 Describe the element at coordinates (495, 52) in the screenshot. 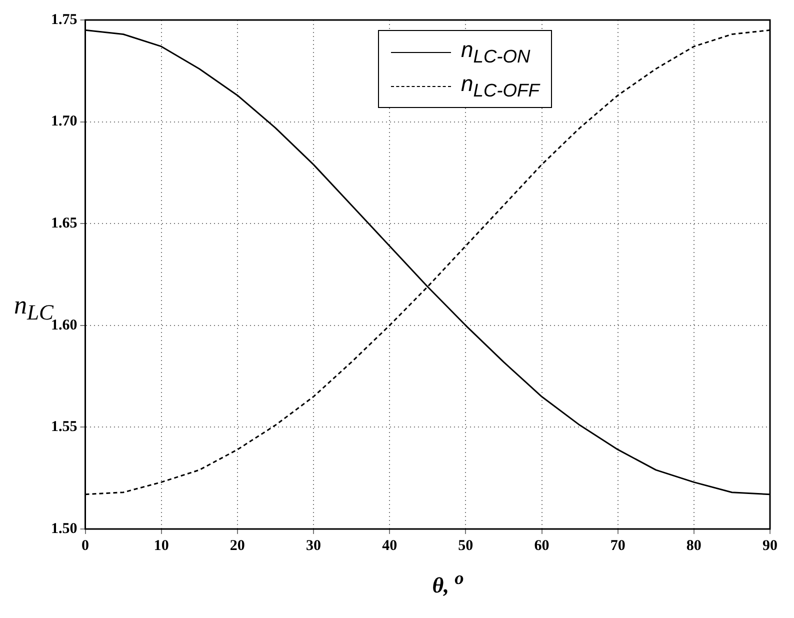

I see `legend-label: n$_{LC-ON}$` at that location.